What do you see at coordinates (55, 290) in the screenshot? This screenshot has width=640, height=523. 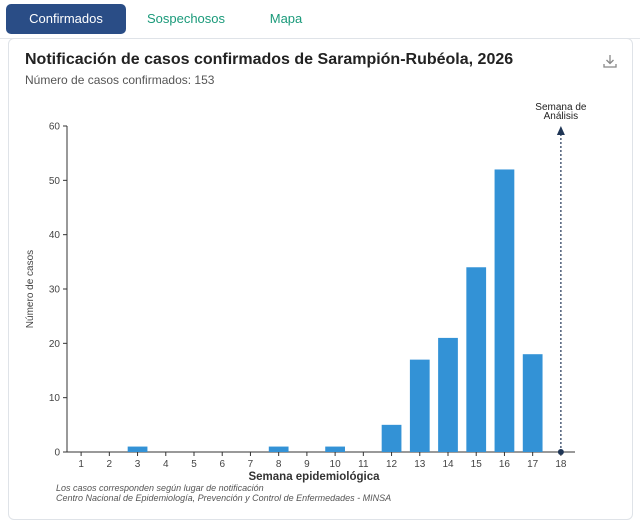 I see `y-tick-label: 30` at bounding box center [55, 290].